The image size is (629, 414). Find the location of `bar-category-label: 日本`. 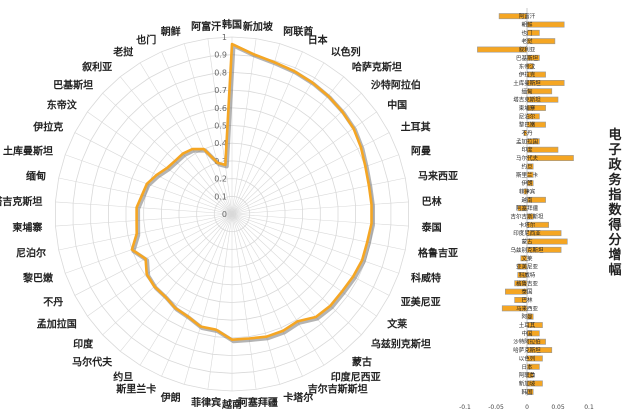

bar-category-label: 日本 is located at coordinates (527, 367).